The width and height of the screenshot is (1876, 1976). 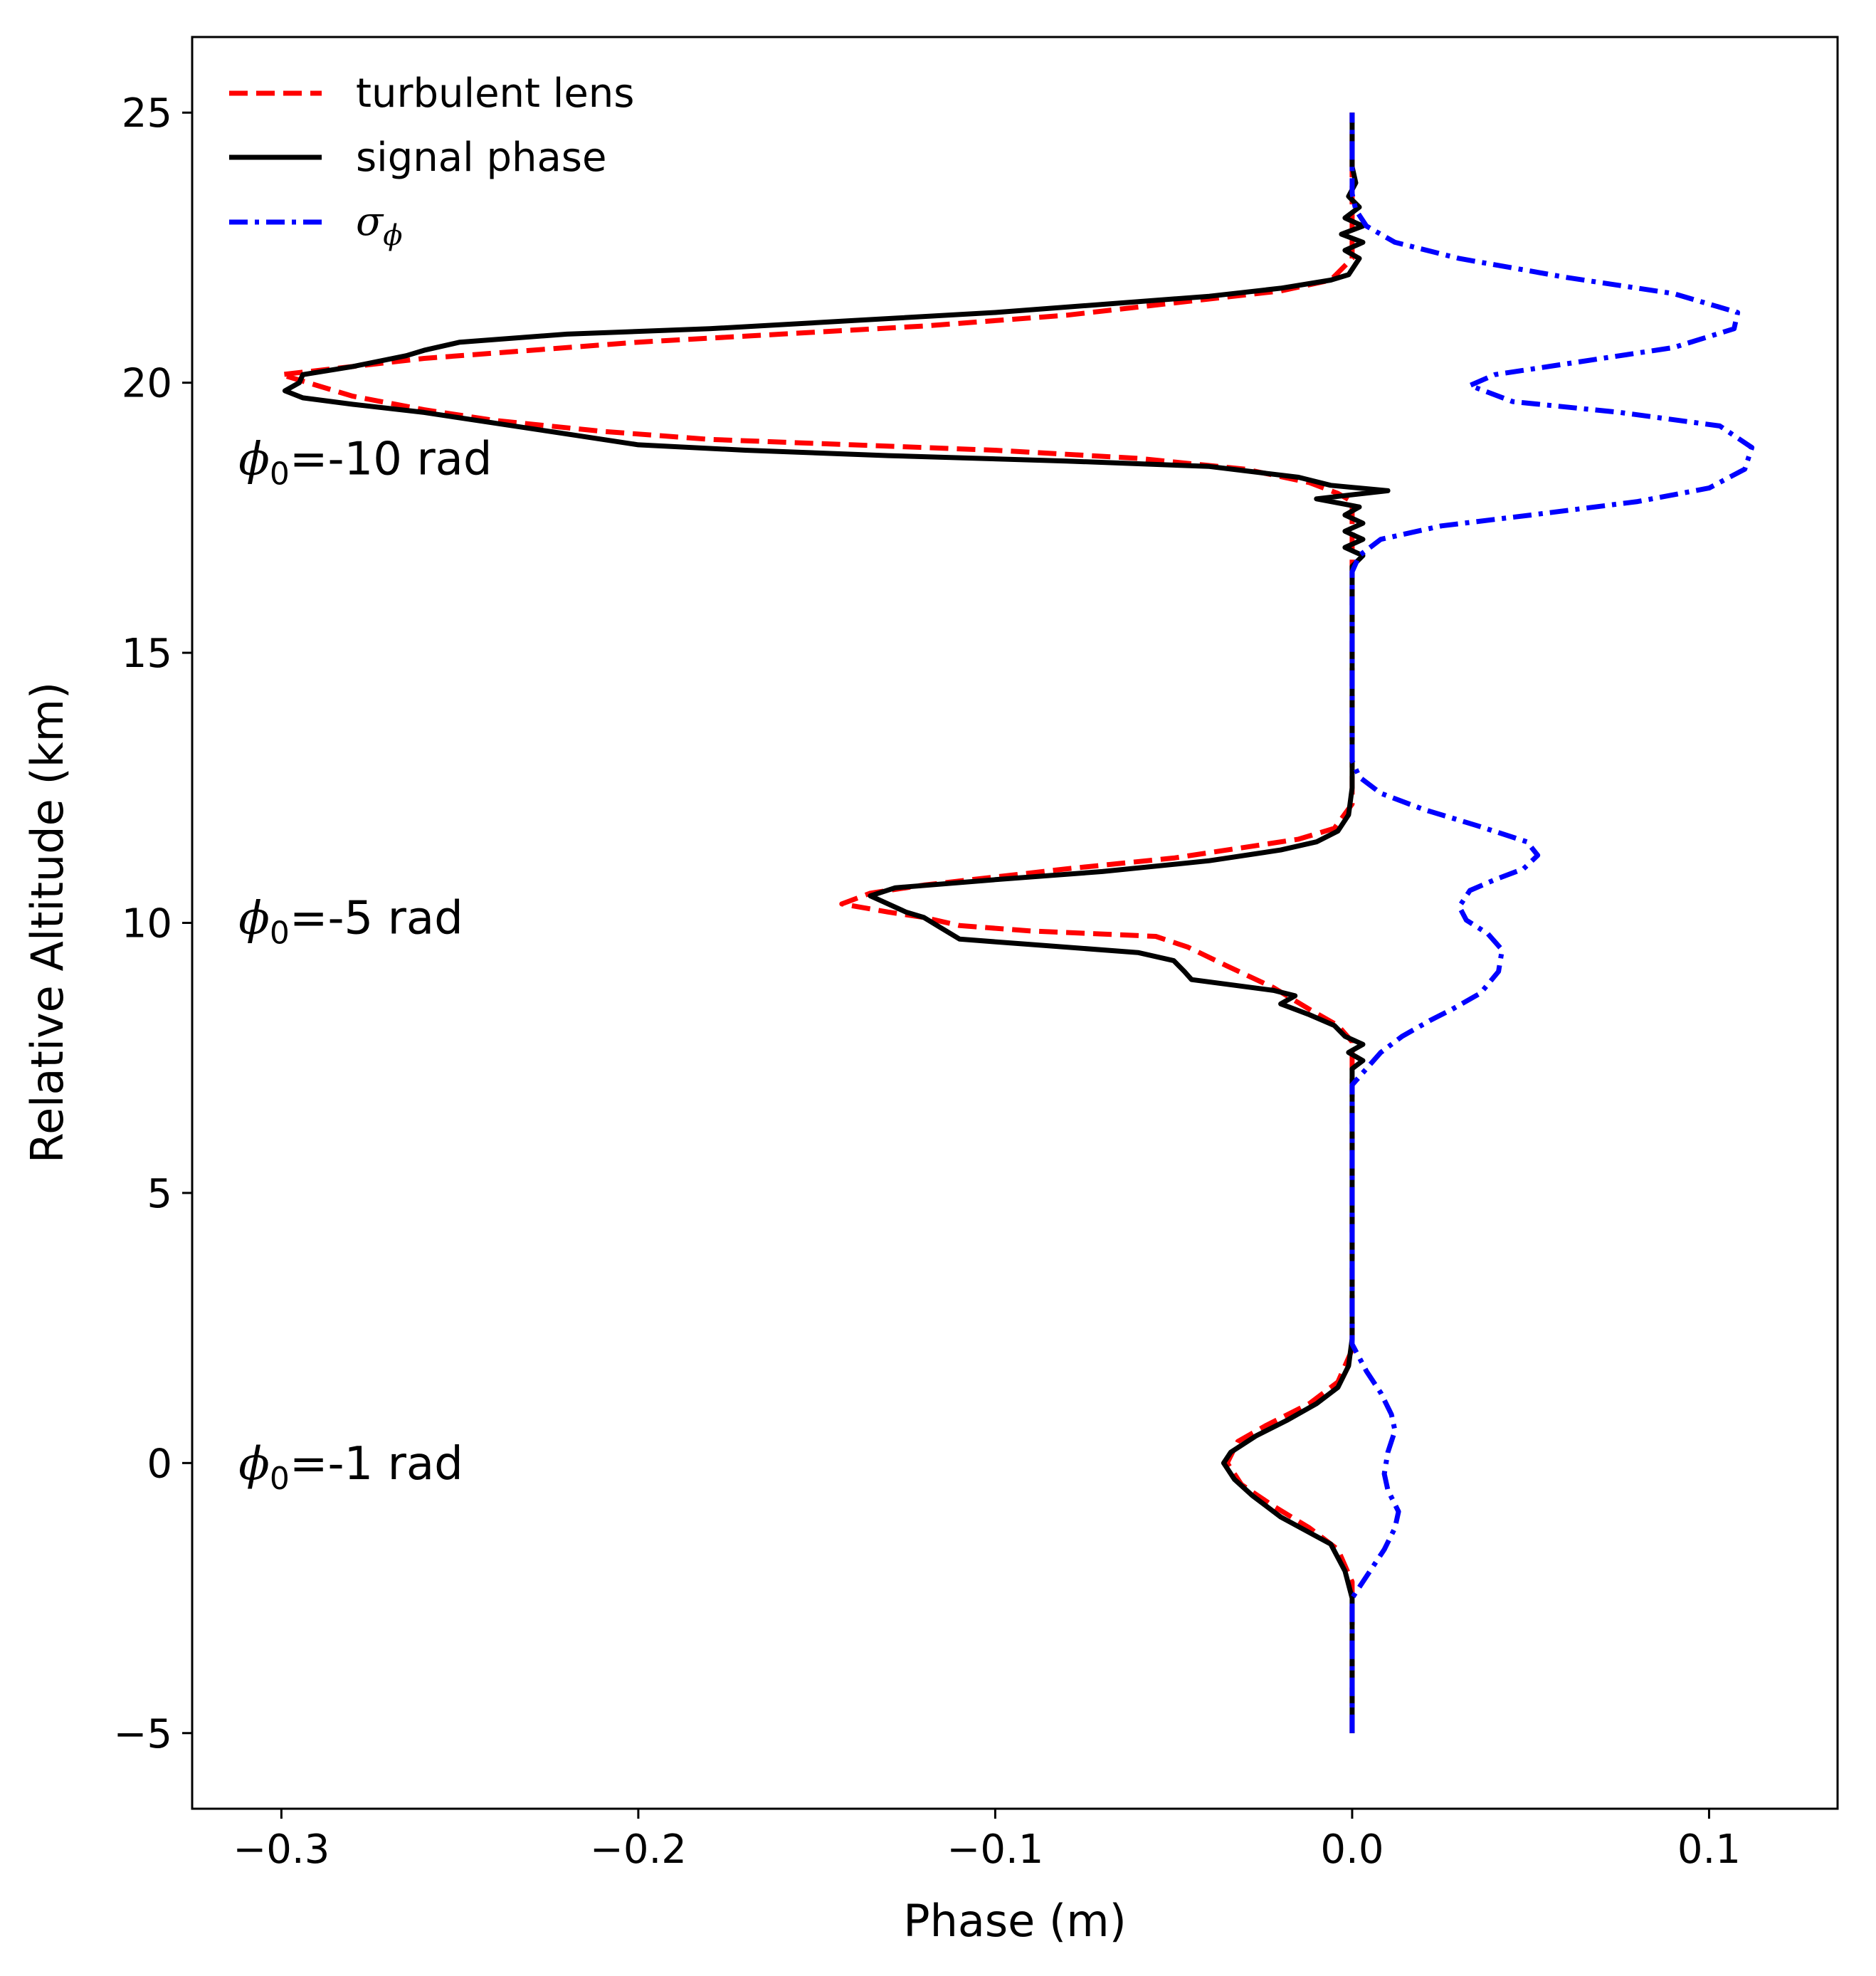 What do you see at coordinates (370, 222) in the screenshot?
I see `legend-sigma-symbol: σ` at bounding box center [370, 222].